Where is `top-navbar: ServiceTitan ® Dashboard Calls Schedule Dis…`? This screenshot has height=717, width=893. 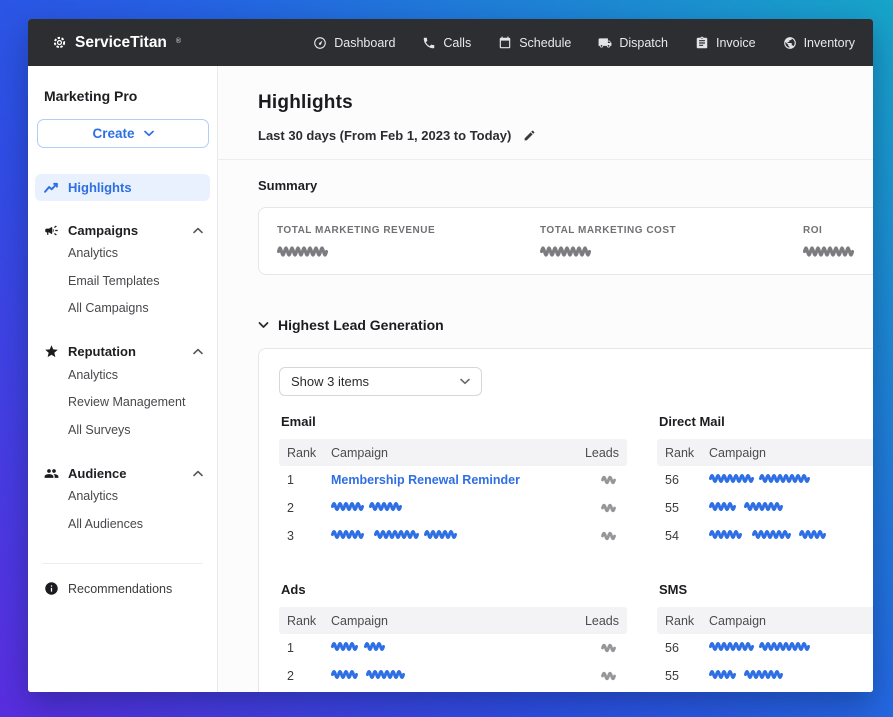 top-navbar: ServiceTitan ® Dashboard Calls Schedule Dis… is located at coordinates (450, 42).